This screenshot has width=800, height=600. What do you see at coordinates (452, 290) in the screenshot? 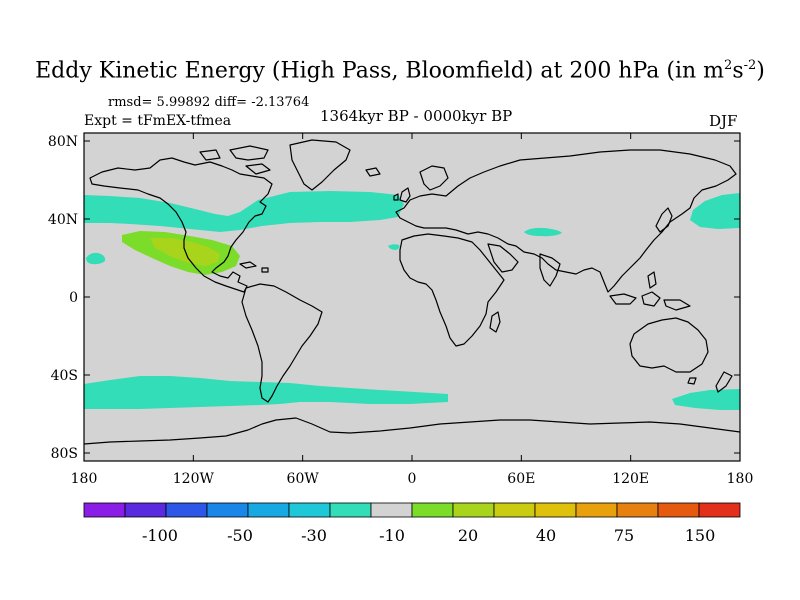
I see `africa-coast` at bounding box center [452, 290].